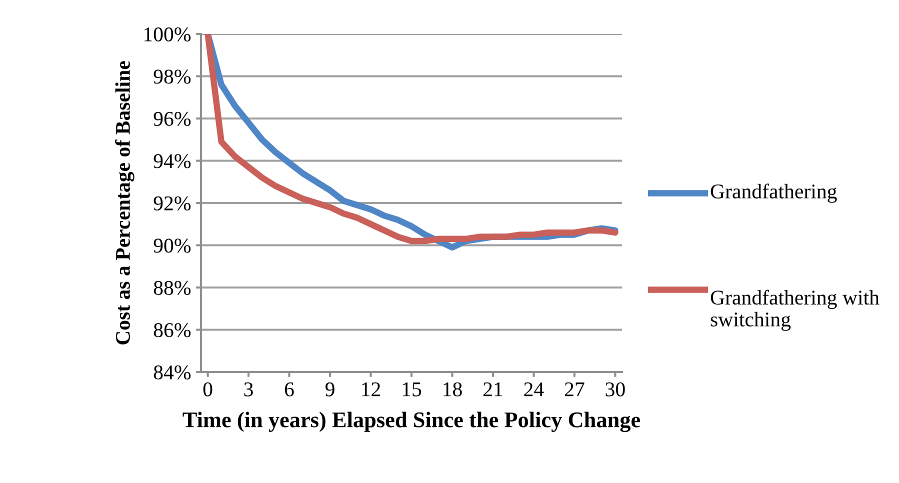 The height and width of the screenshot is (483, 899). Describe the element at coordinates (412, 389) in the screenshot. I see `x-tick-label: 15` at that location.